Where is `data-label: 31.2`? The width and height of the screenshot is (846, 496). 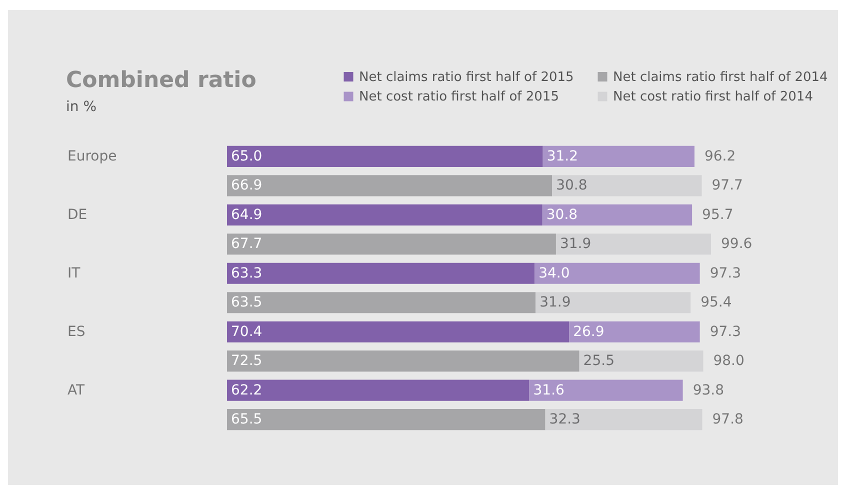
data-label: 31.2 is located at coordinates (562, 156).